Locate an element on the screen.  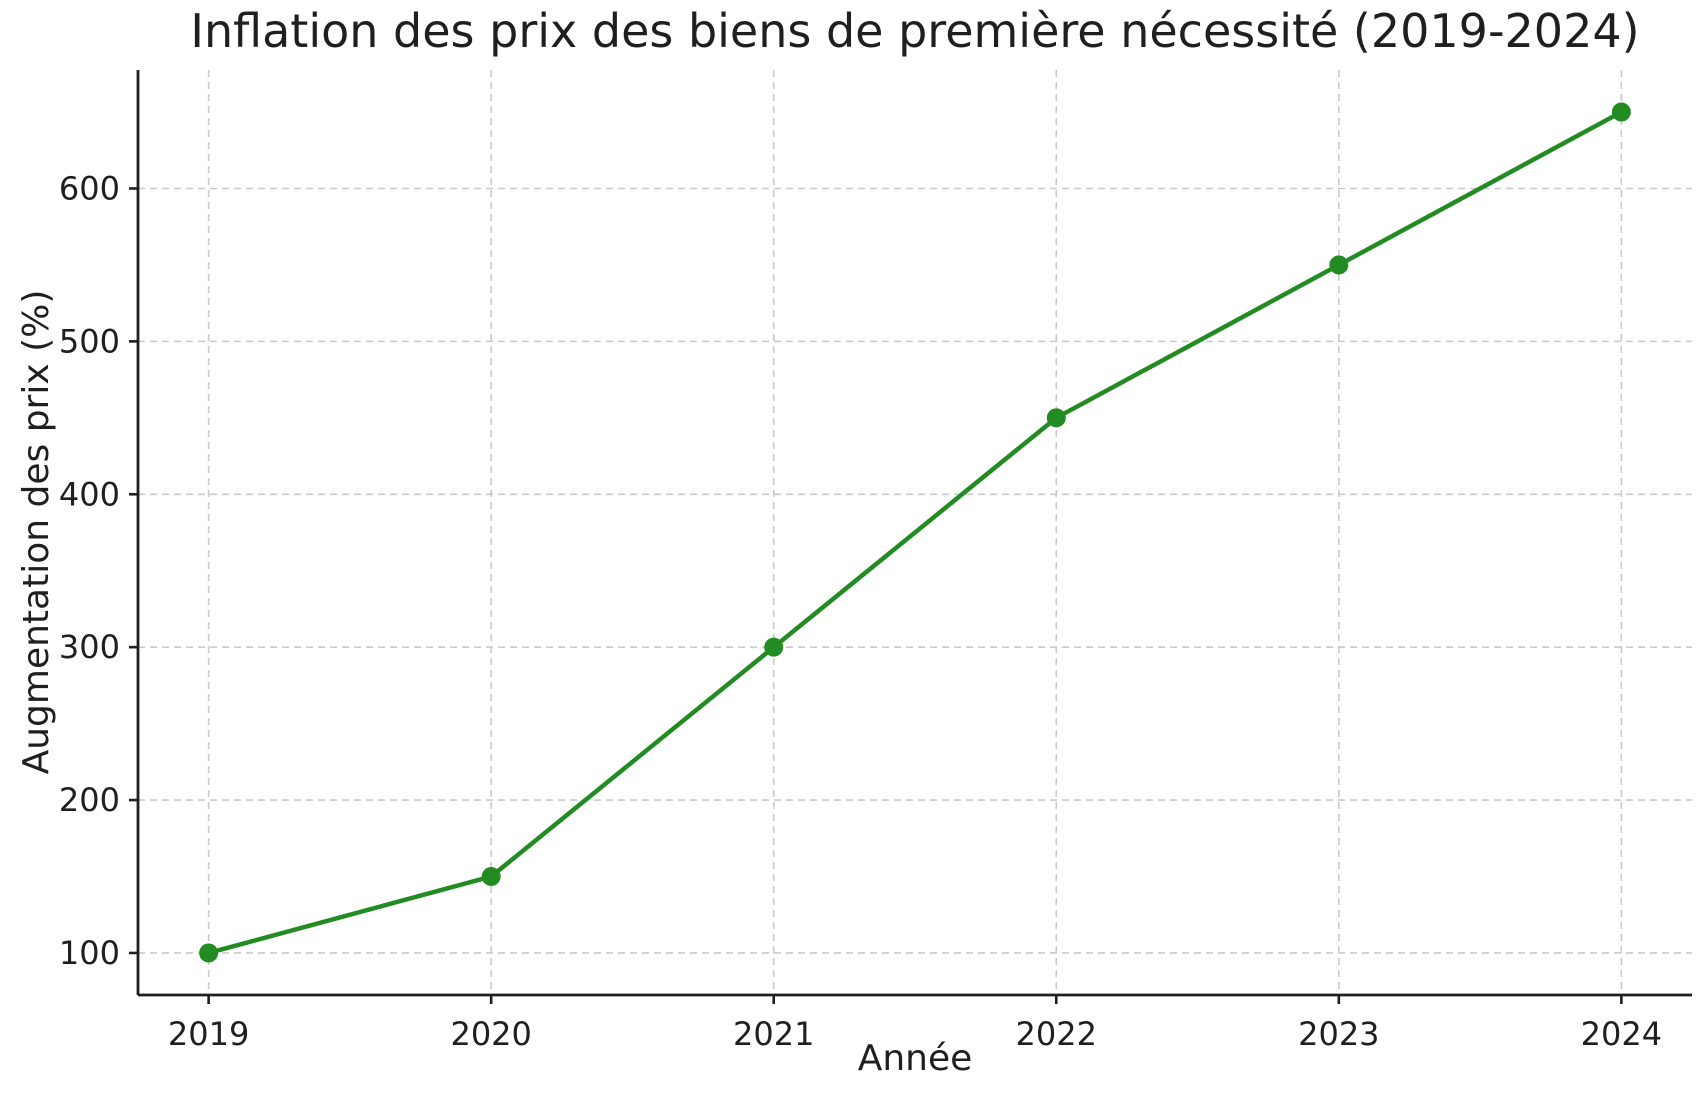
x-tick-label-2019: 2019 is located at coordinates (208, 1034).